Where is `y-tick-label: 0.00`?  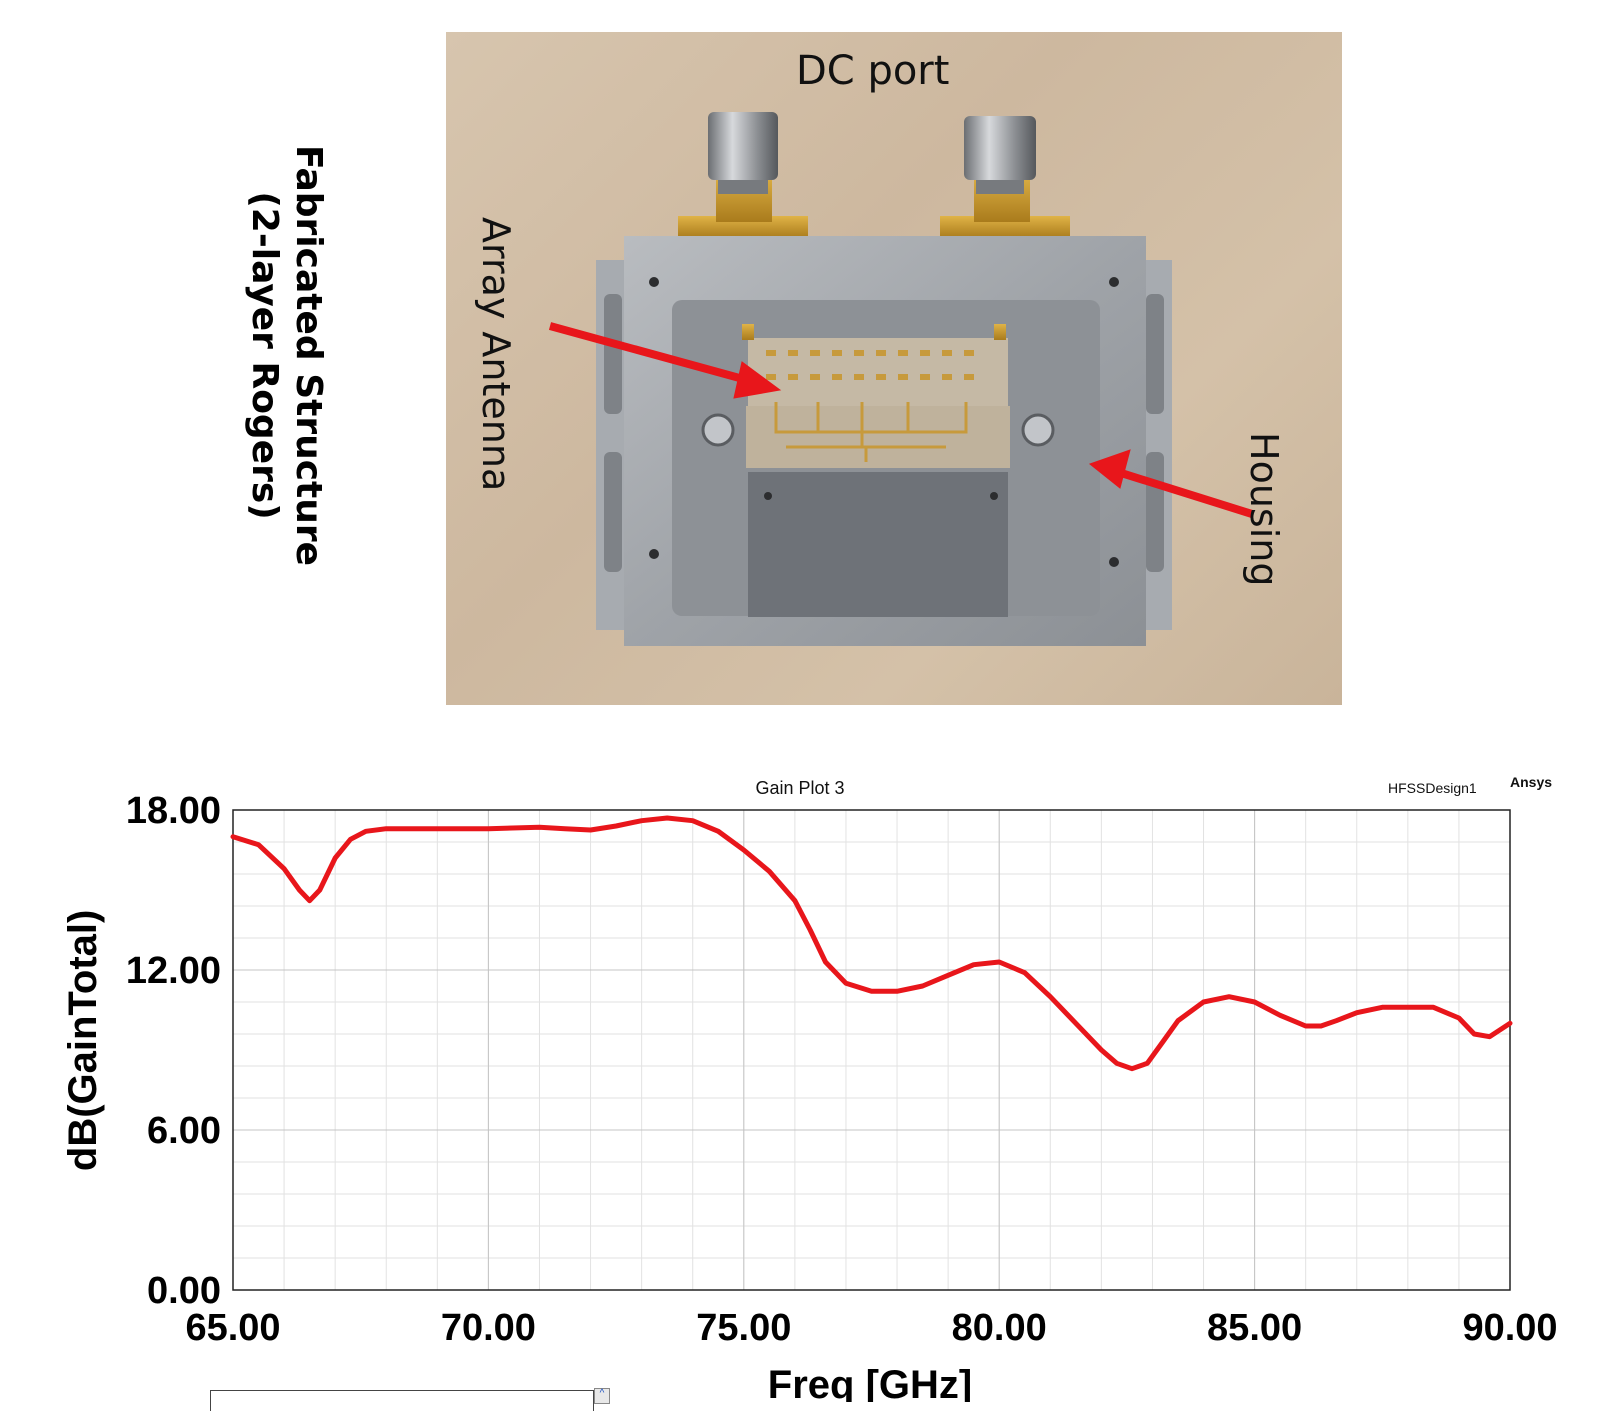
y-tick-label: 0.00 is located at coordinates (184, 1291).